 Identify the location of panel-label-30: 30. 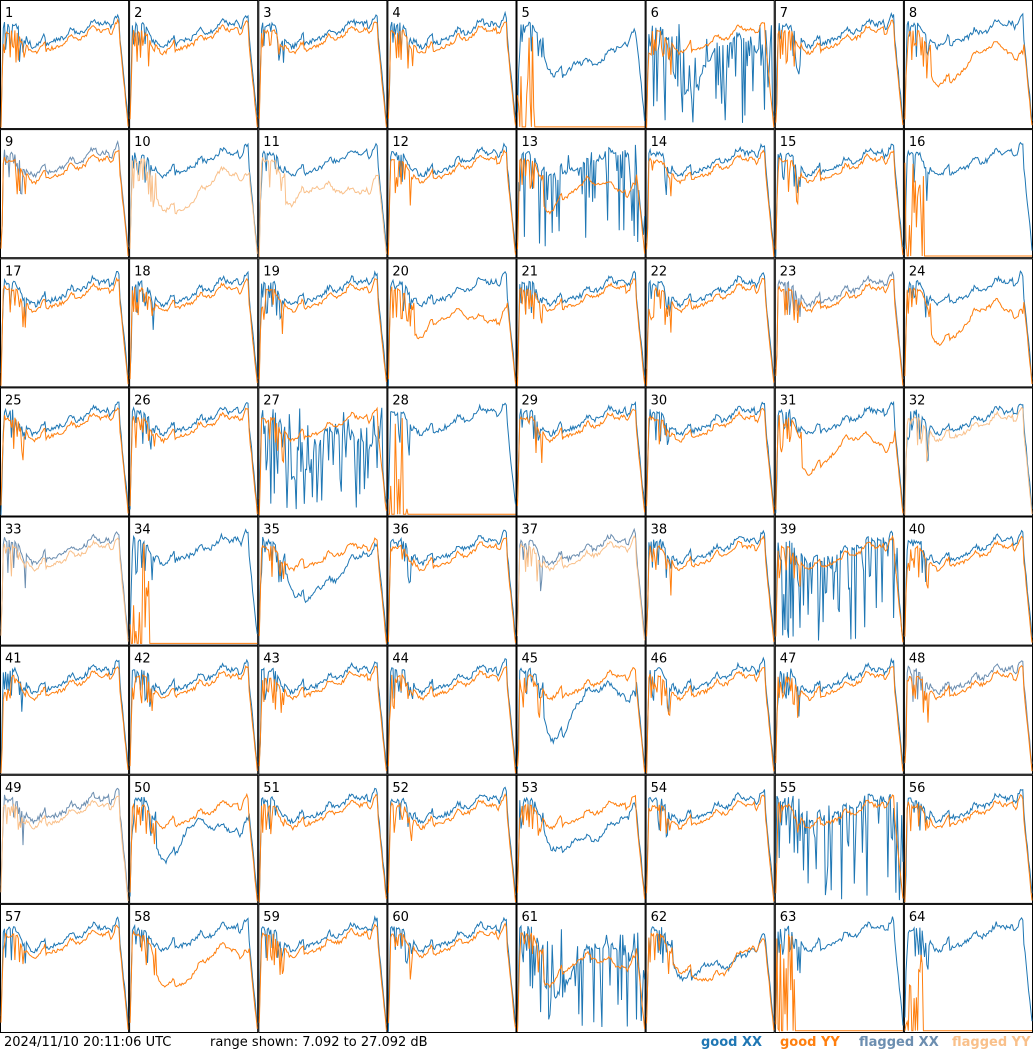
(659, 400).